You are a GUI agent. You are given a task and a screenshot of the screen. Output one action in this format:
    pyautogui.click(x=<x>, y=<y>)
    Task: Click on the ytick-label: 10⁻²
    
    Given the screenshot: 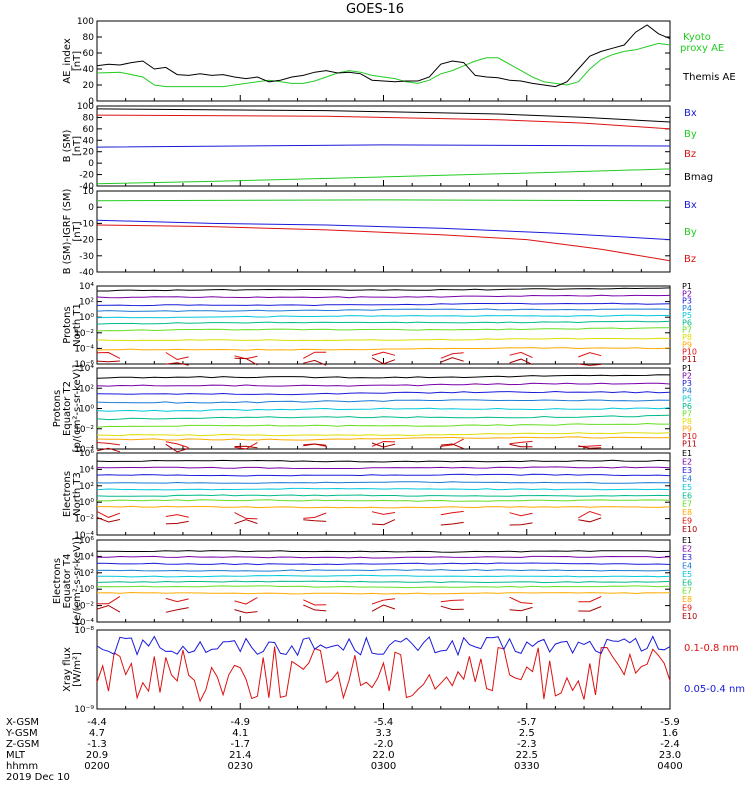 What is the action you would take?
    pyautogui.click(x=84, y=607)
    